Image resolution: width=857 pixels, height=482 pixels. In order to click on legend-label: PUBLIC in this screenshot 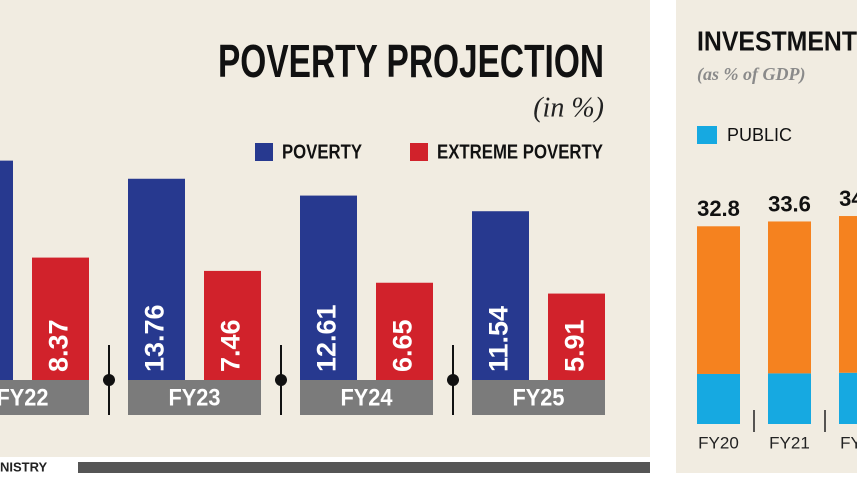, I will do `click(759, 135)`.